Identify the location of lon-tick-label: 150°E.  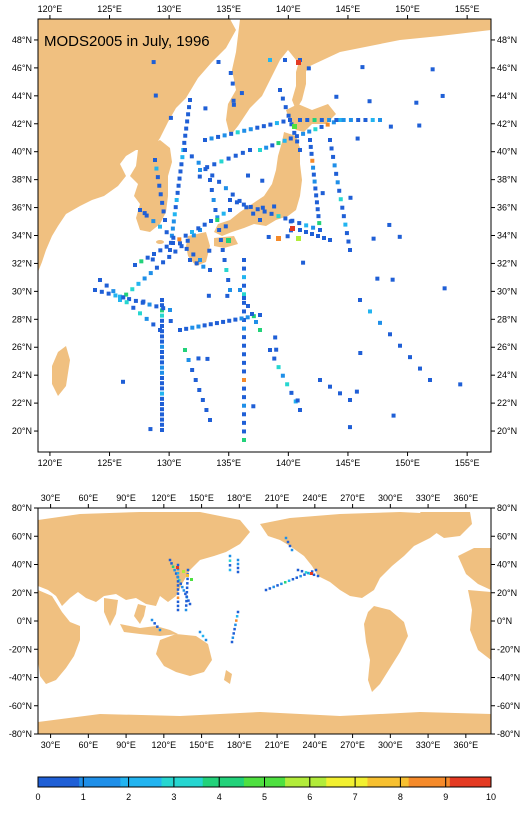
(407, 9).